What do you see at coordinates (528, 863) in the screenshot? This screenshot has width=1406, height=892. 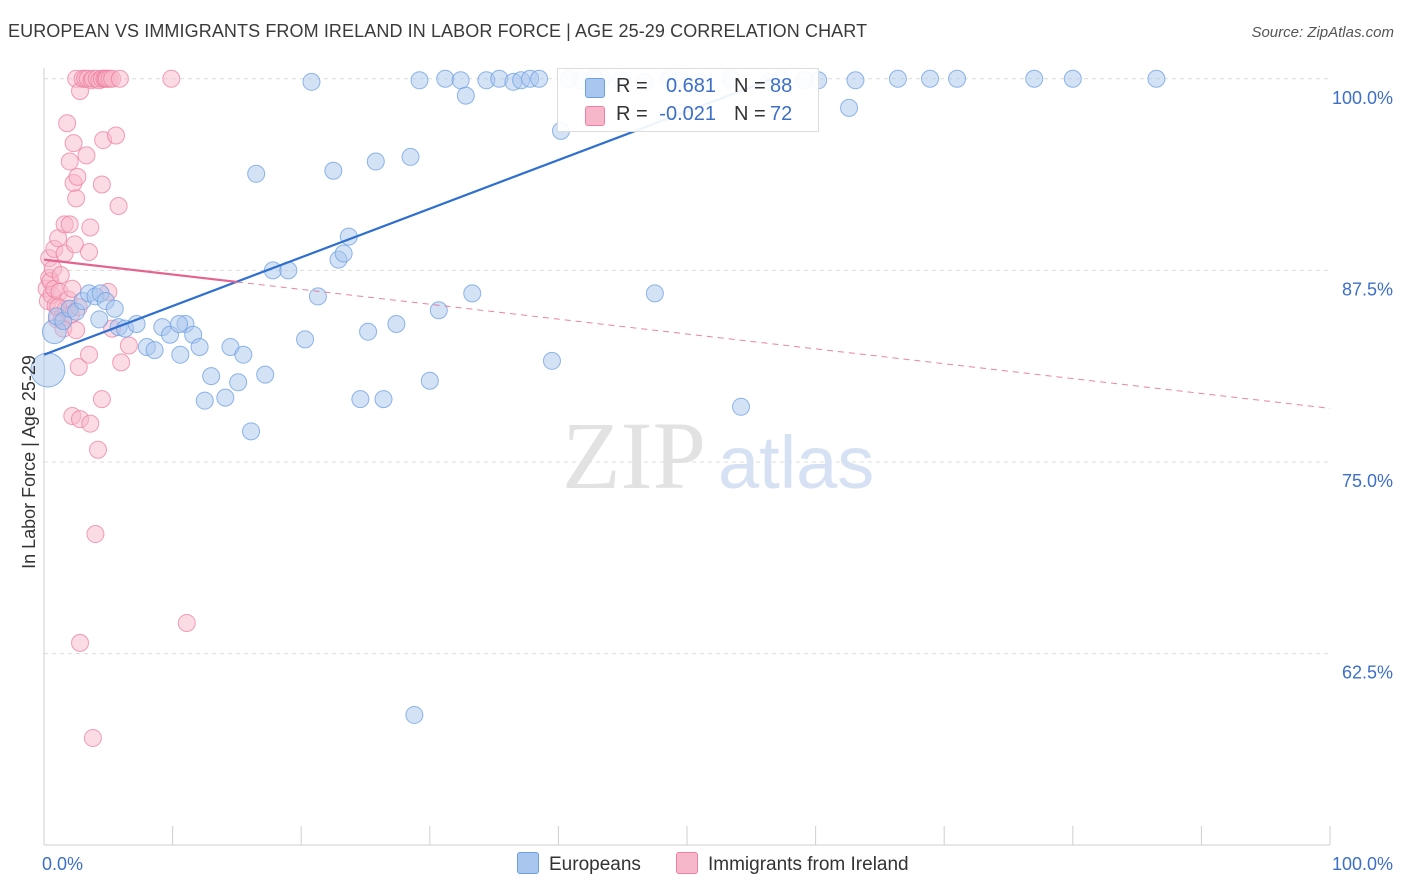 I see `legend-swatch-europeans` at bounding box center [528, 863].